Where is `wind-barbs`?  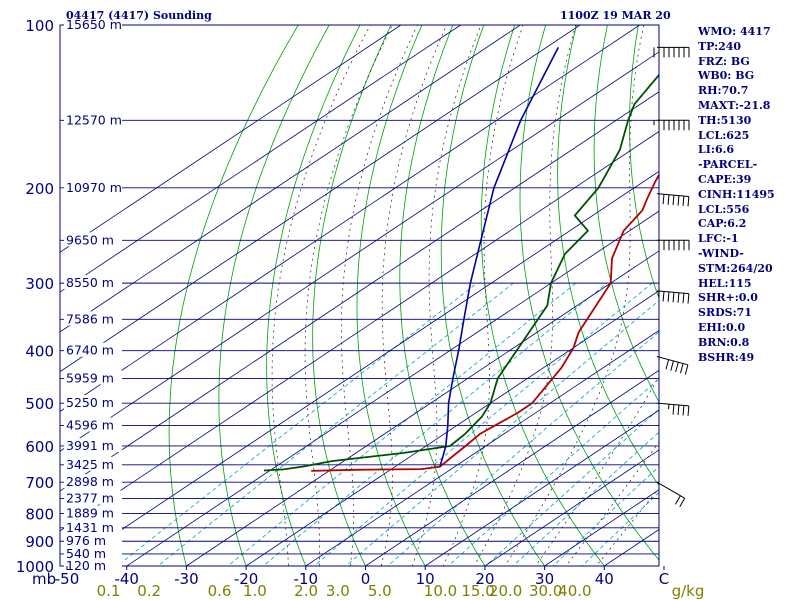 wind-barbs is located at coordinates (671, 277).